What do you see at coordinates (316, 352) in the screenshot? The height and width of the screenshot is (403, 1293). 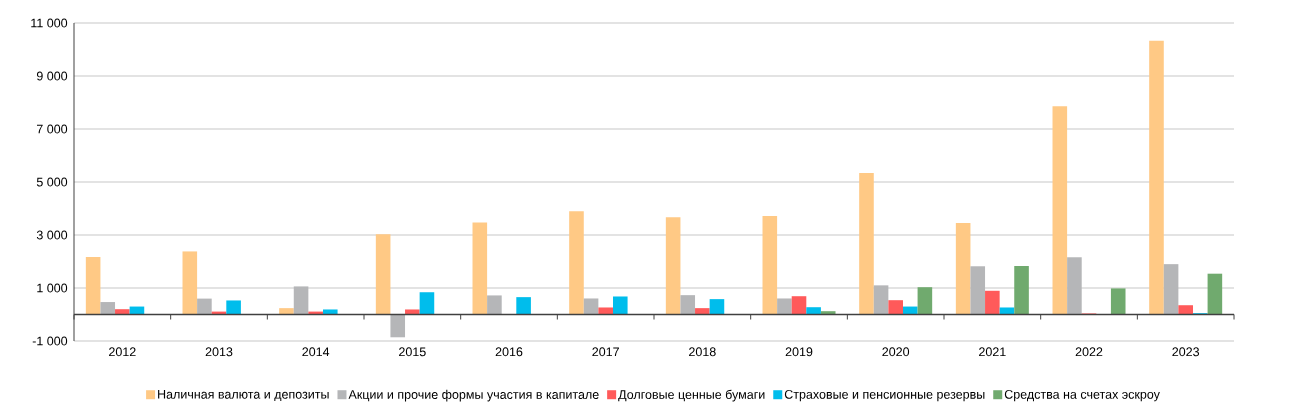 I see `x-tick-label: 2014` at bounding box center [316, 352].